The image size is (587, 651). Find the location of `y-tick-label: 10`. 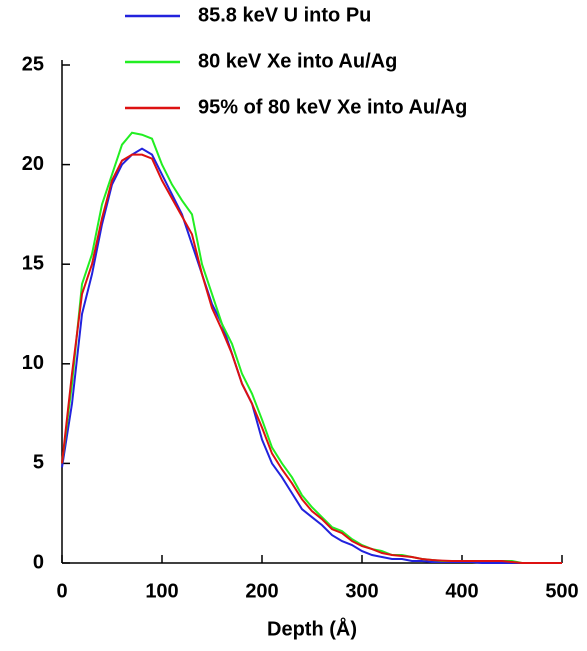

y-tick-label: 10 is located at coordinates (33, 363).